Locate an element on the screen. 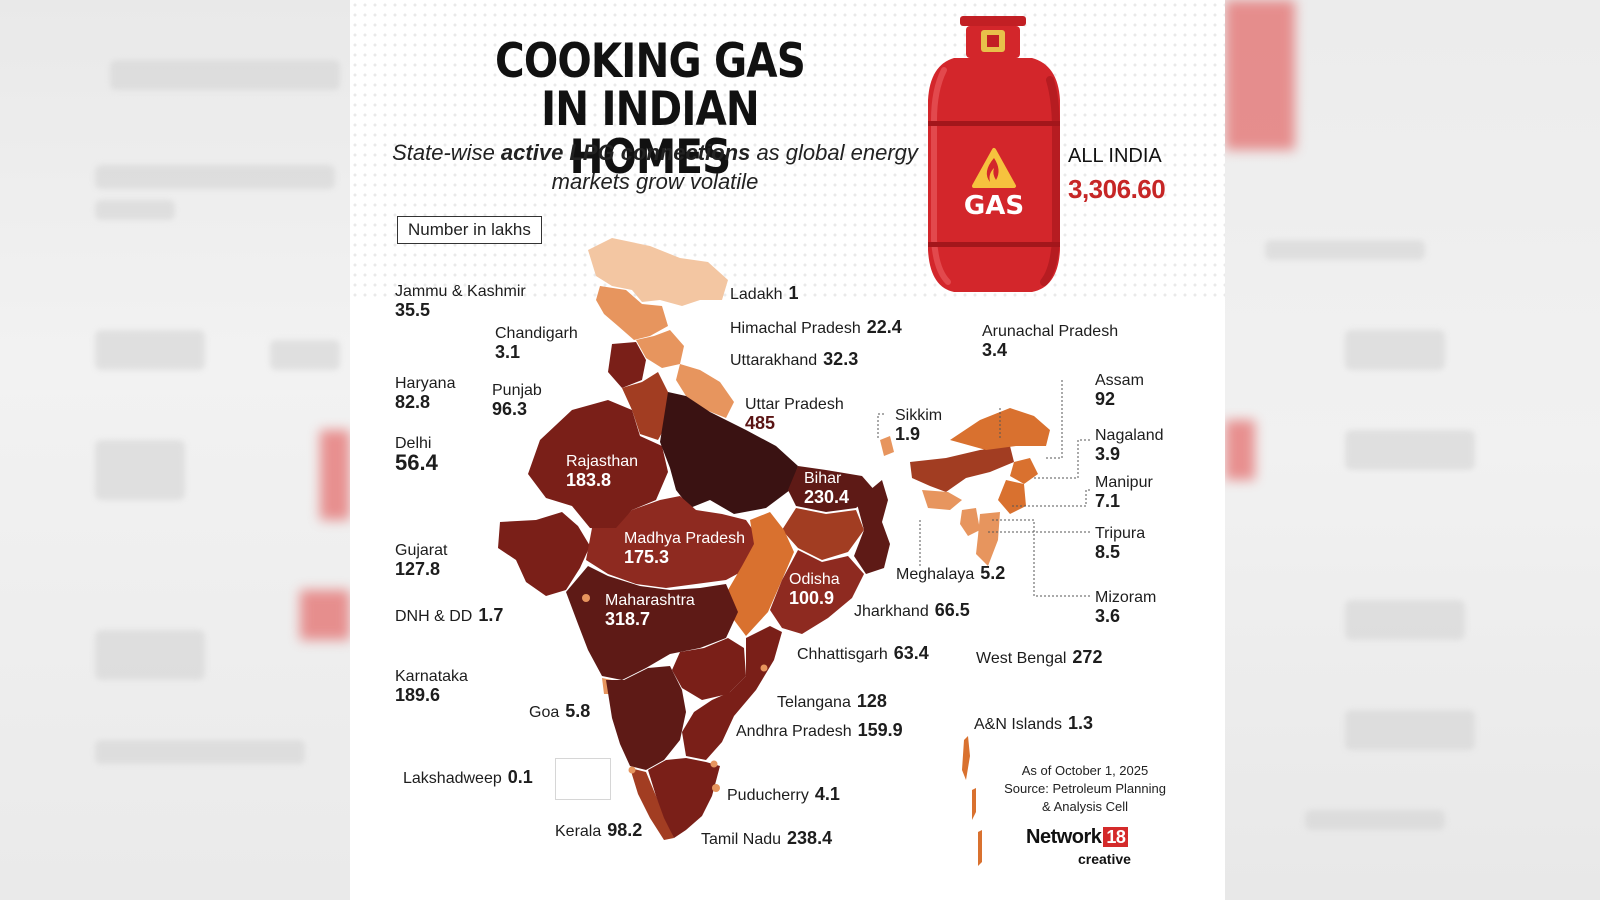  region-kerala is located at coordinates (652, 804).